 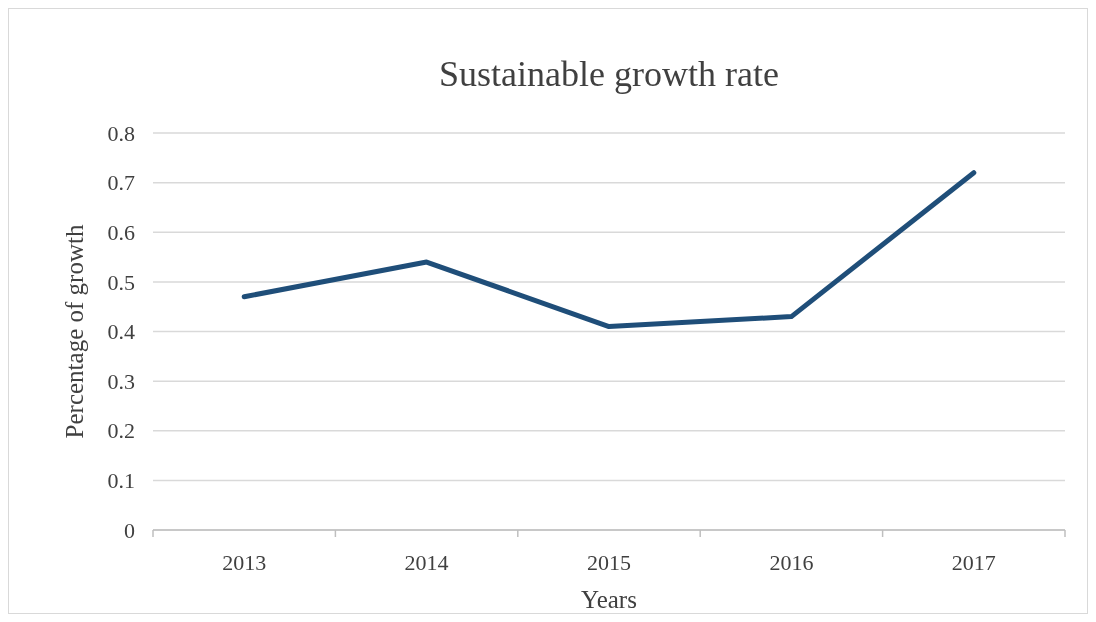 I want to click on y-tick-label: 0.3, so click(x=121, y=381).